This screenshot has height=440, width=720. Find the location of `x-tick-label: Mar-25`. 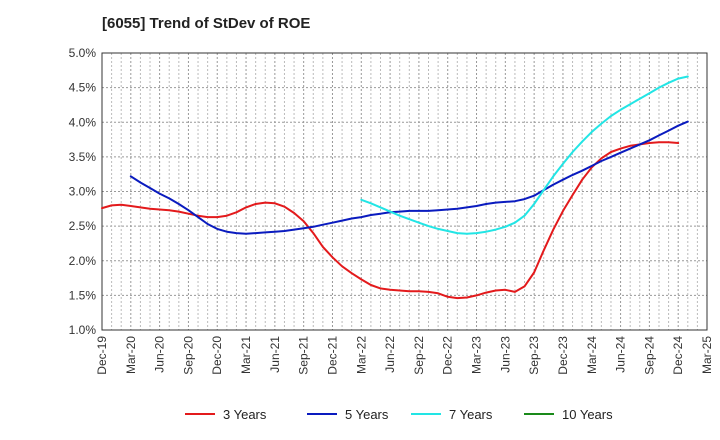

x-tick-label: Mar-25 is located at coordinates (707, 355).